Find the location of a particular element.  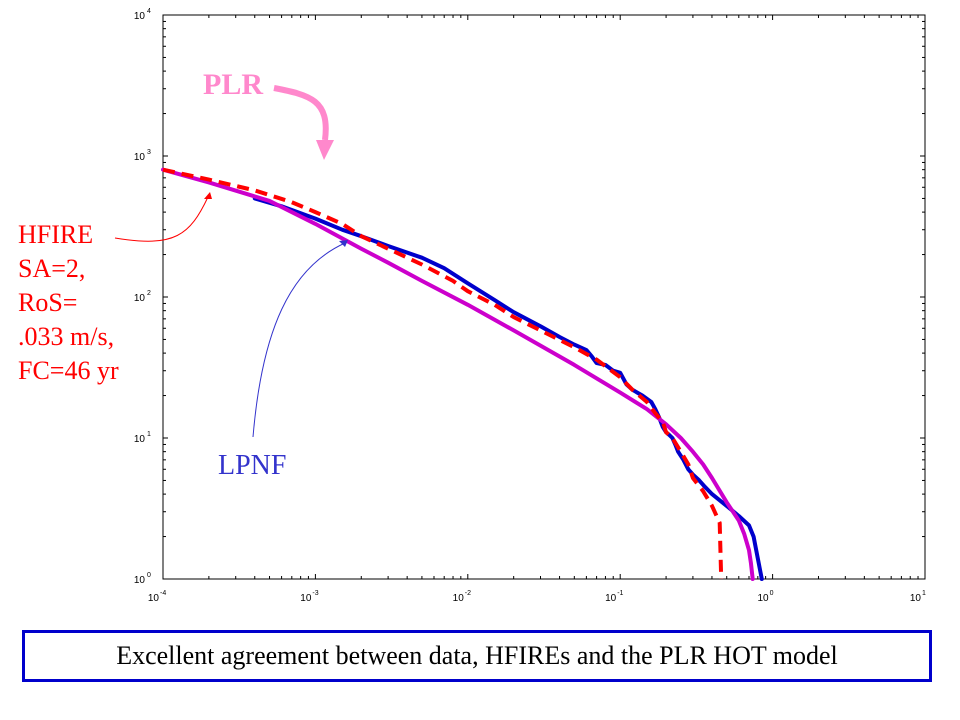

x-tick-label-base-0: 10 is located at coordinates (154, 598).